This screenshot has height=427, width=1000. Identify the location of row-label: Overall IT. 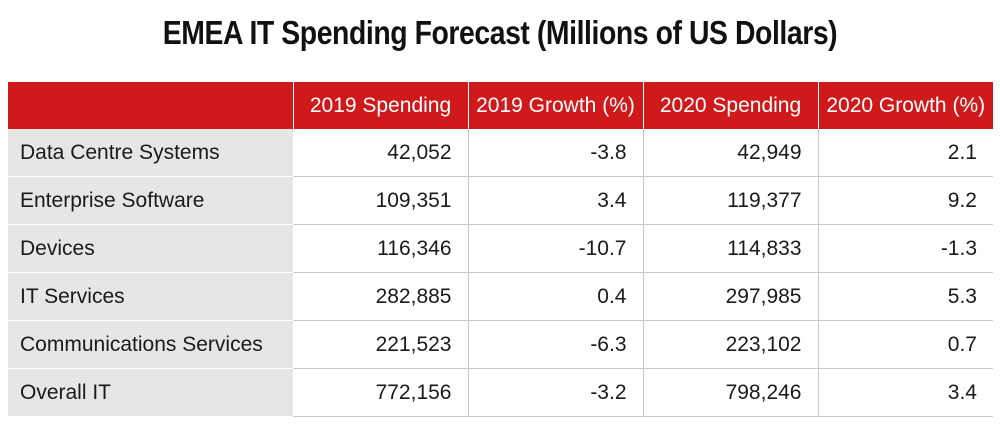
(150, 392).